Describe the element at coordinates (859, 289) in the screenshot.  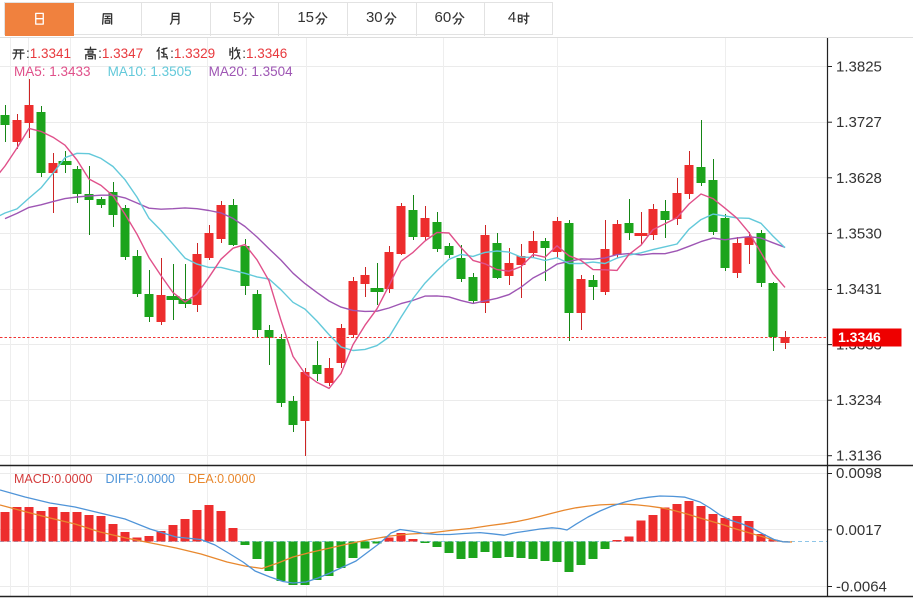
I see `svg-text: 1.3431` at that location.